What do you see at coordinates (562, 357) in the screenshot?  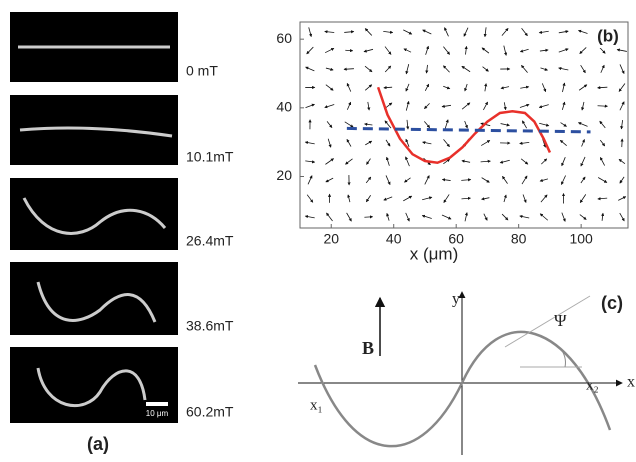 I see `angle-arc` at bounding box center [562, 357].